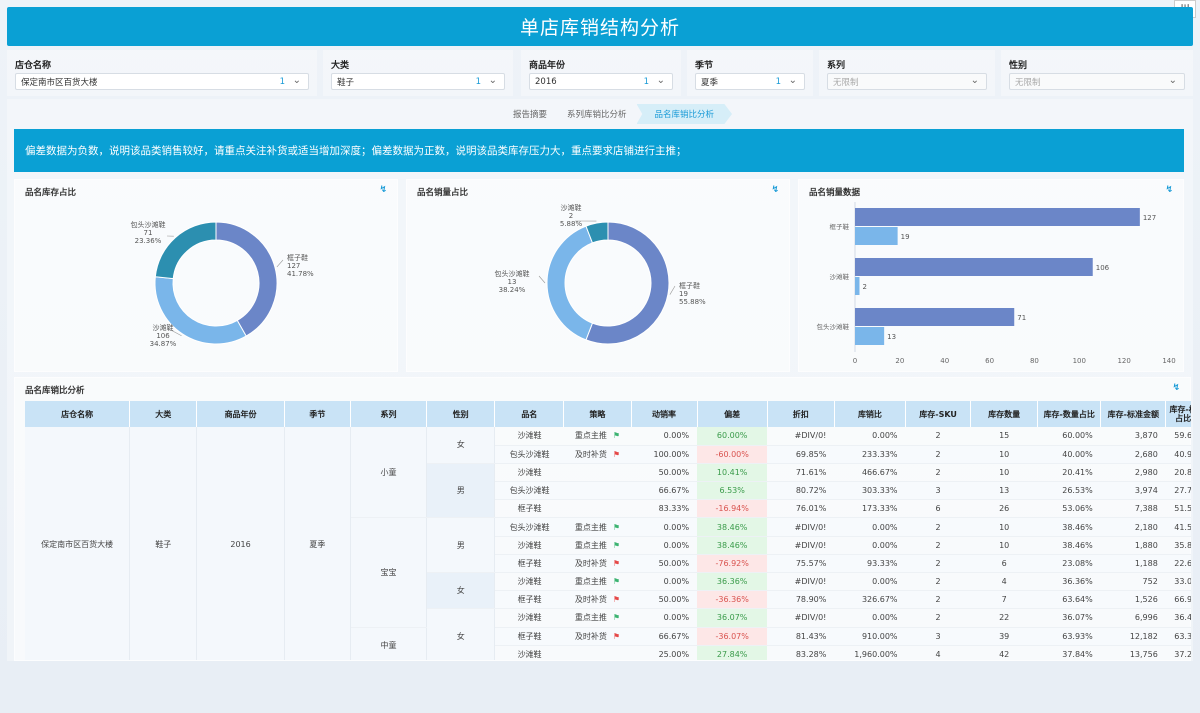 The width and height of the screenshot is (1200, 713). I want to click on column-header: 动销率, so click(664, 414).